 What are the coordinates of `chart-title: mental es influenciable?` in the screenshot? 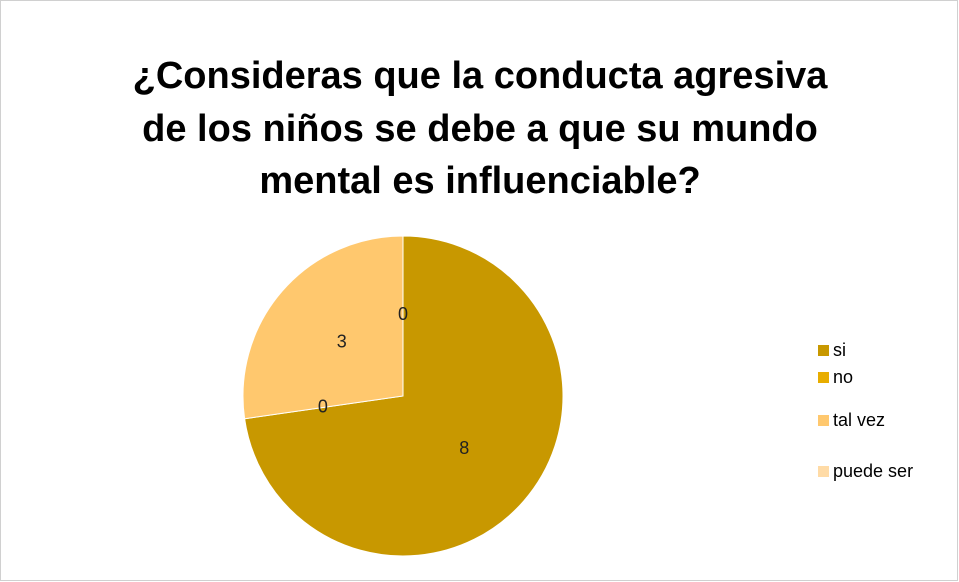 It's located at (479, 181).